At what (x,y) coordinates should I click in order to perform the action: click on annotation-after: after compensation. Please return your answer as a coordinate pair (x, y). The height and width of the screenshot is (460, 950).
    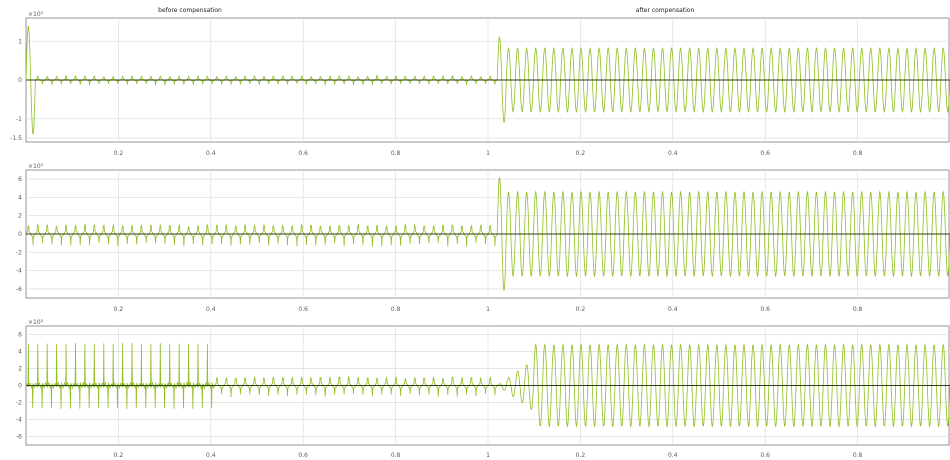
    Looking at the image, I should click on (665, 10).